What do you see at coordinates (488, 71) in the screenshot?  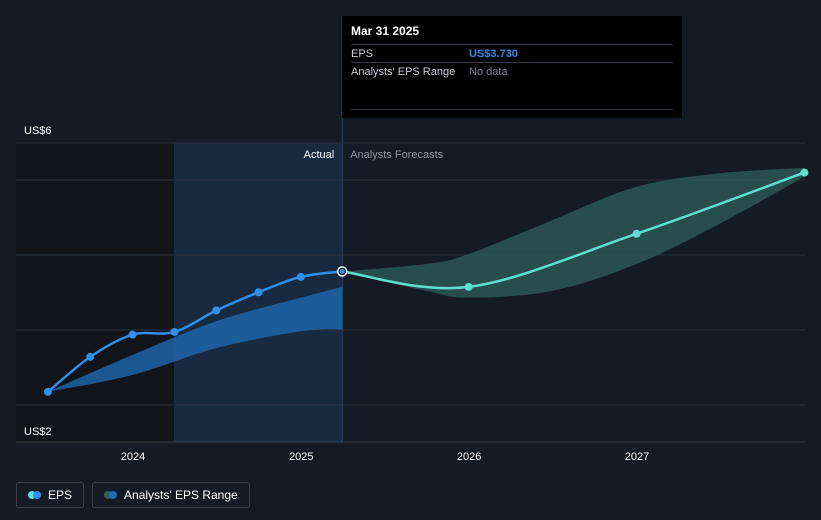 I see `tooltip-range-value: No data` at bounding box center [488, 71].